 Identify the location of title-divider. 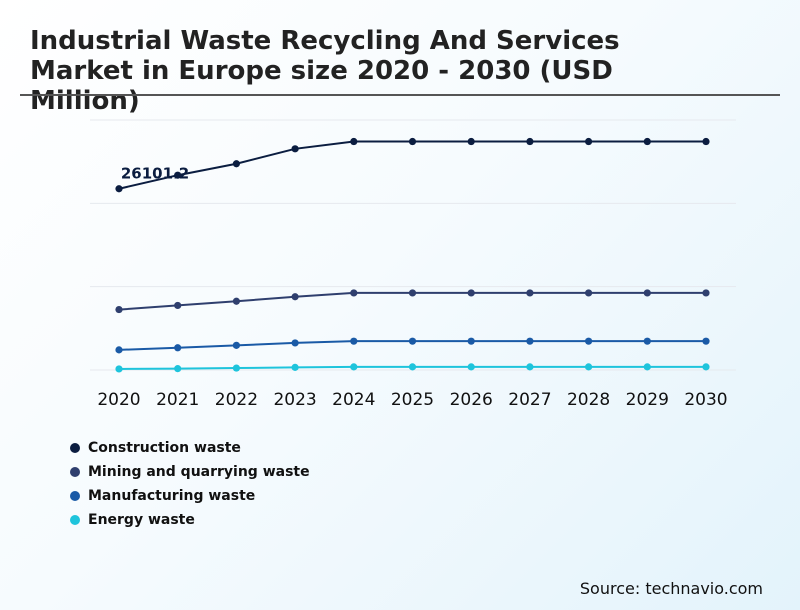
(400, 95).